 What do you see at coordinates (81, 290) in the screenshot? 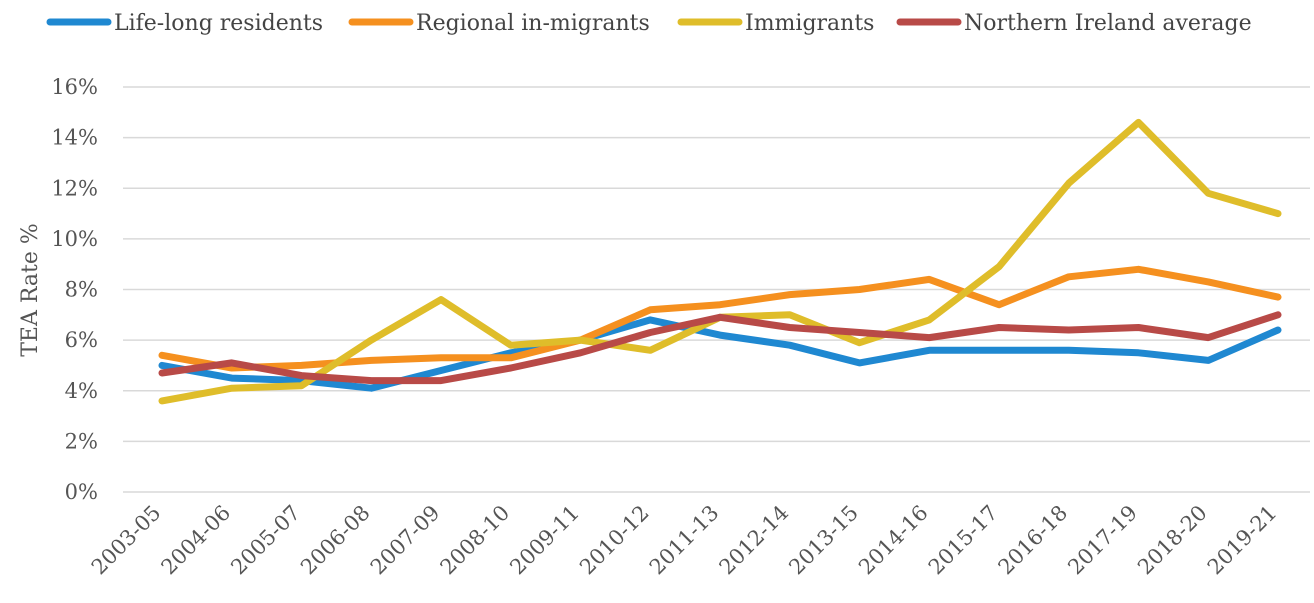
I see `y-tick-label: 8%` at bounding box center [81, 290].